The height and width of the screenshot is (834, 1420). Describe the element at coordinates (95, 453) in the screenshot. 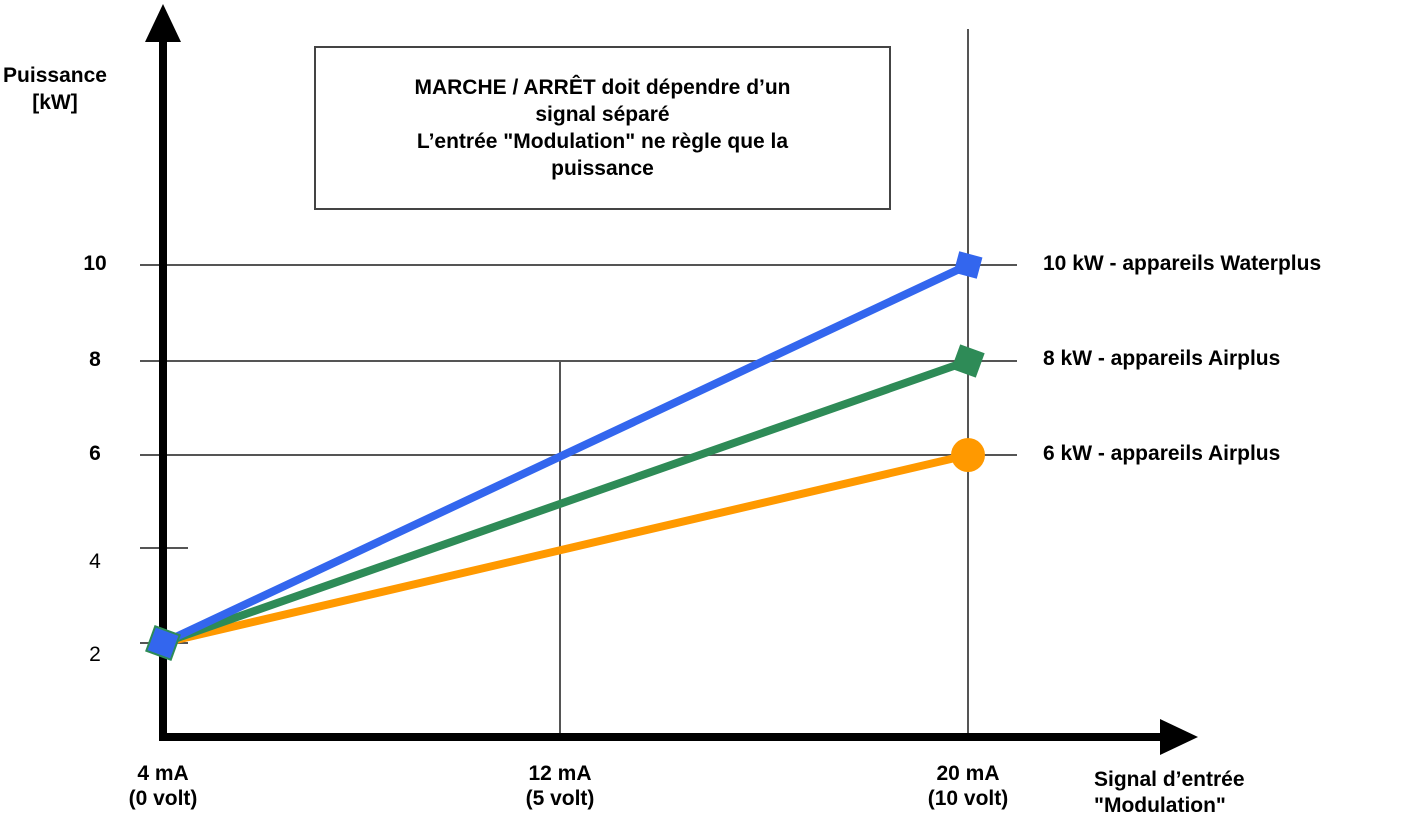

I see `y-tick-6: 6` at that location.